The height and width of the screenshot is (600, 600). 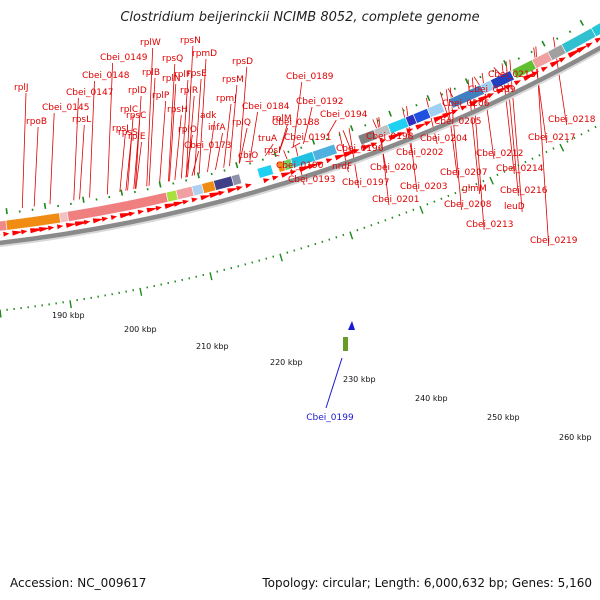 What do you see at coordinates (81, 120) in the screenshot?
I see `gene-label: rpsL` at bounding box center [81, 120].